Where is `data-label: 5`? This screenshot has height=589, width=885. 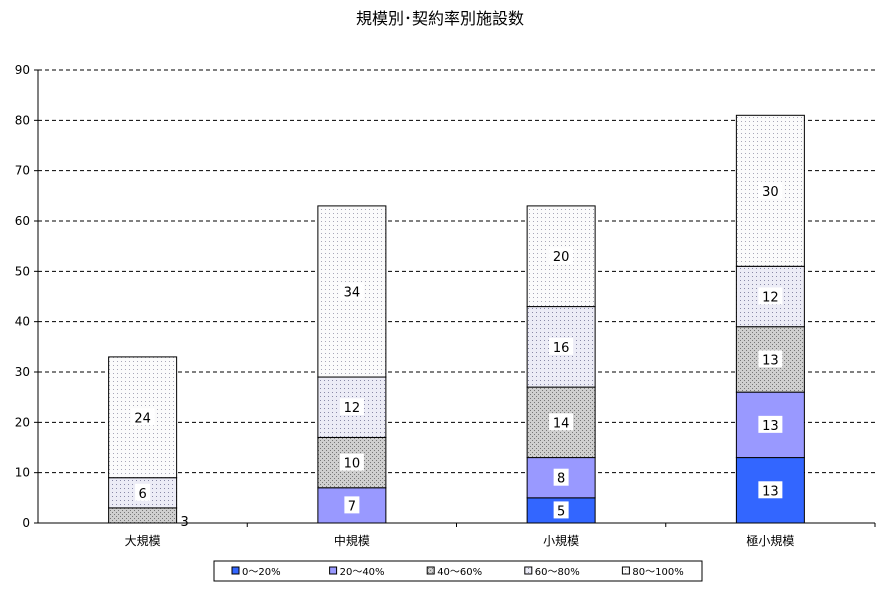
data-label: 5 is located at coordinates (561, 511).